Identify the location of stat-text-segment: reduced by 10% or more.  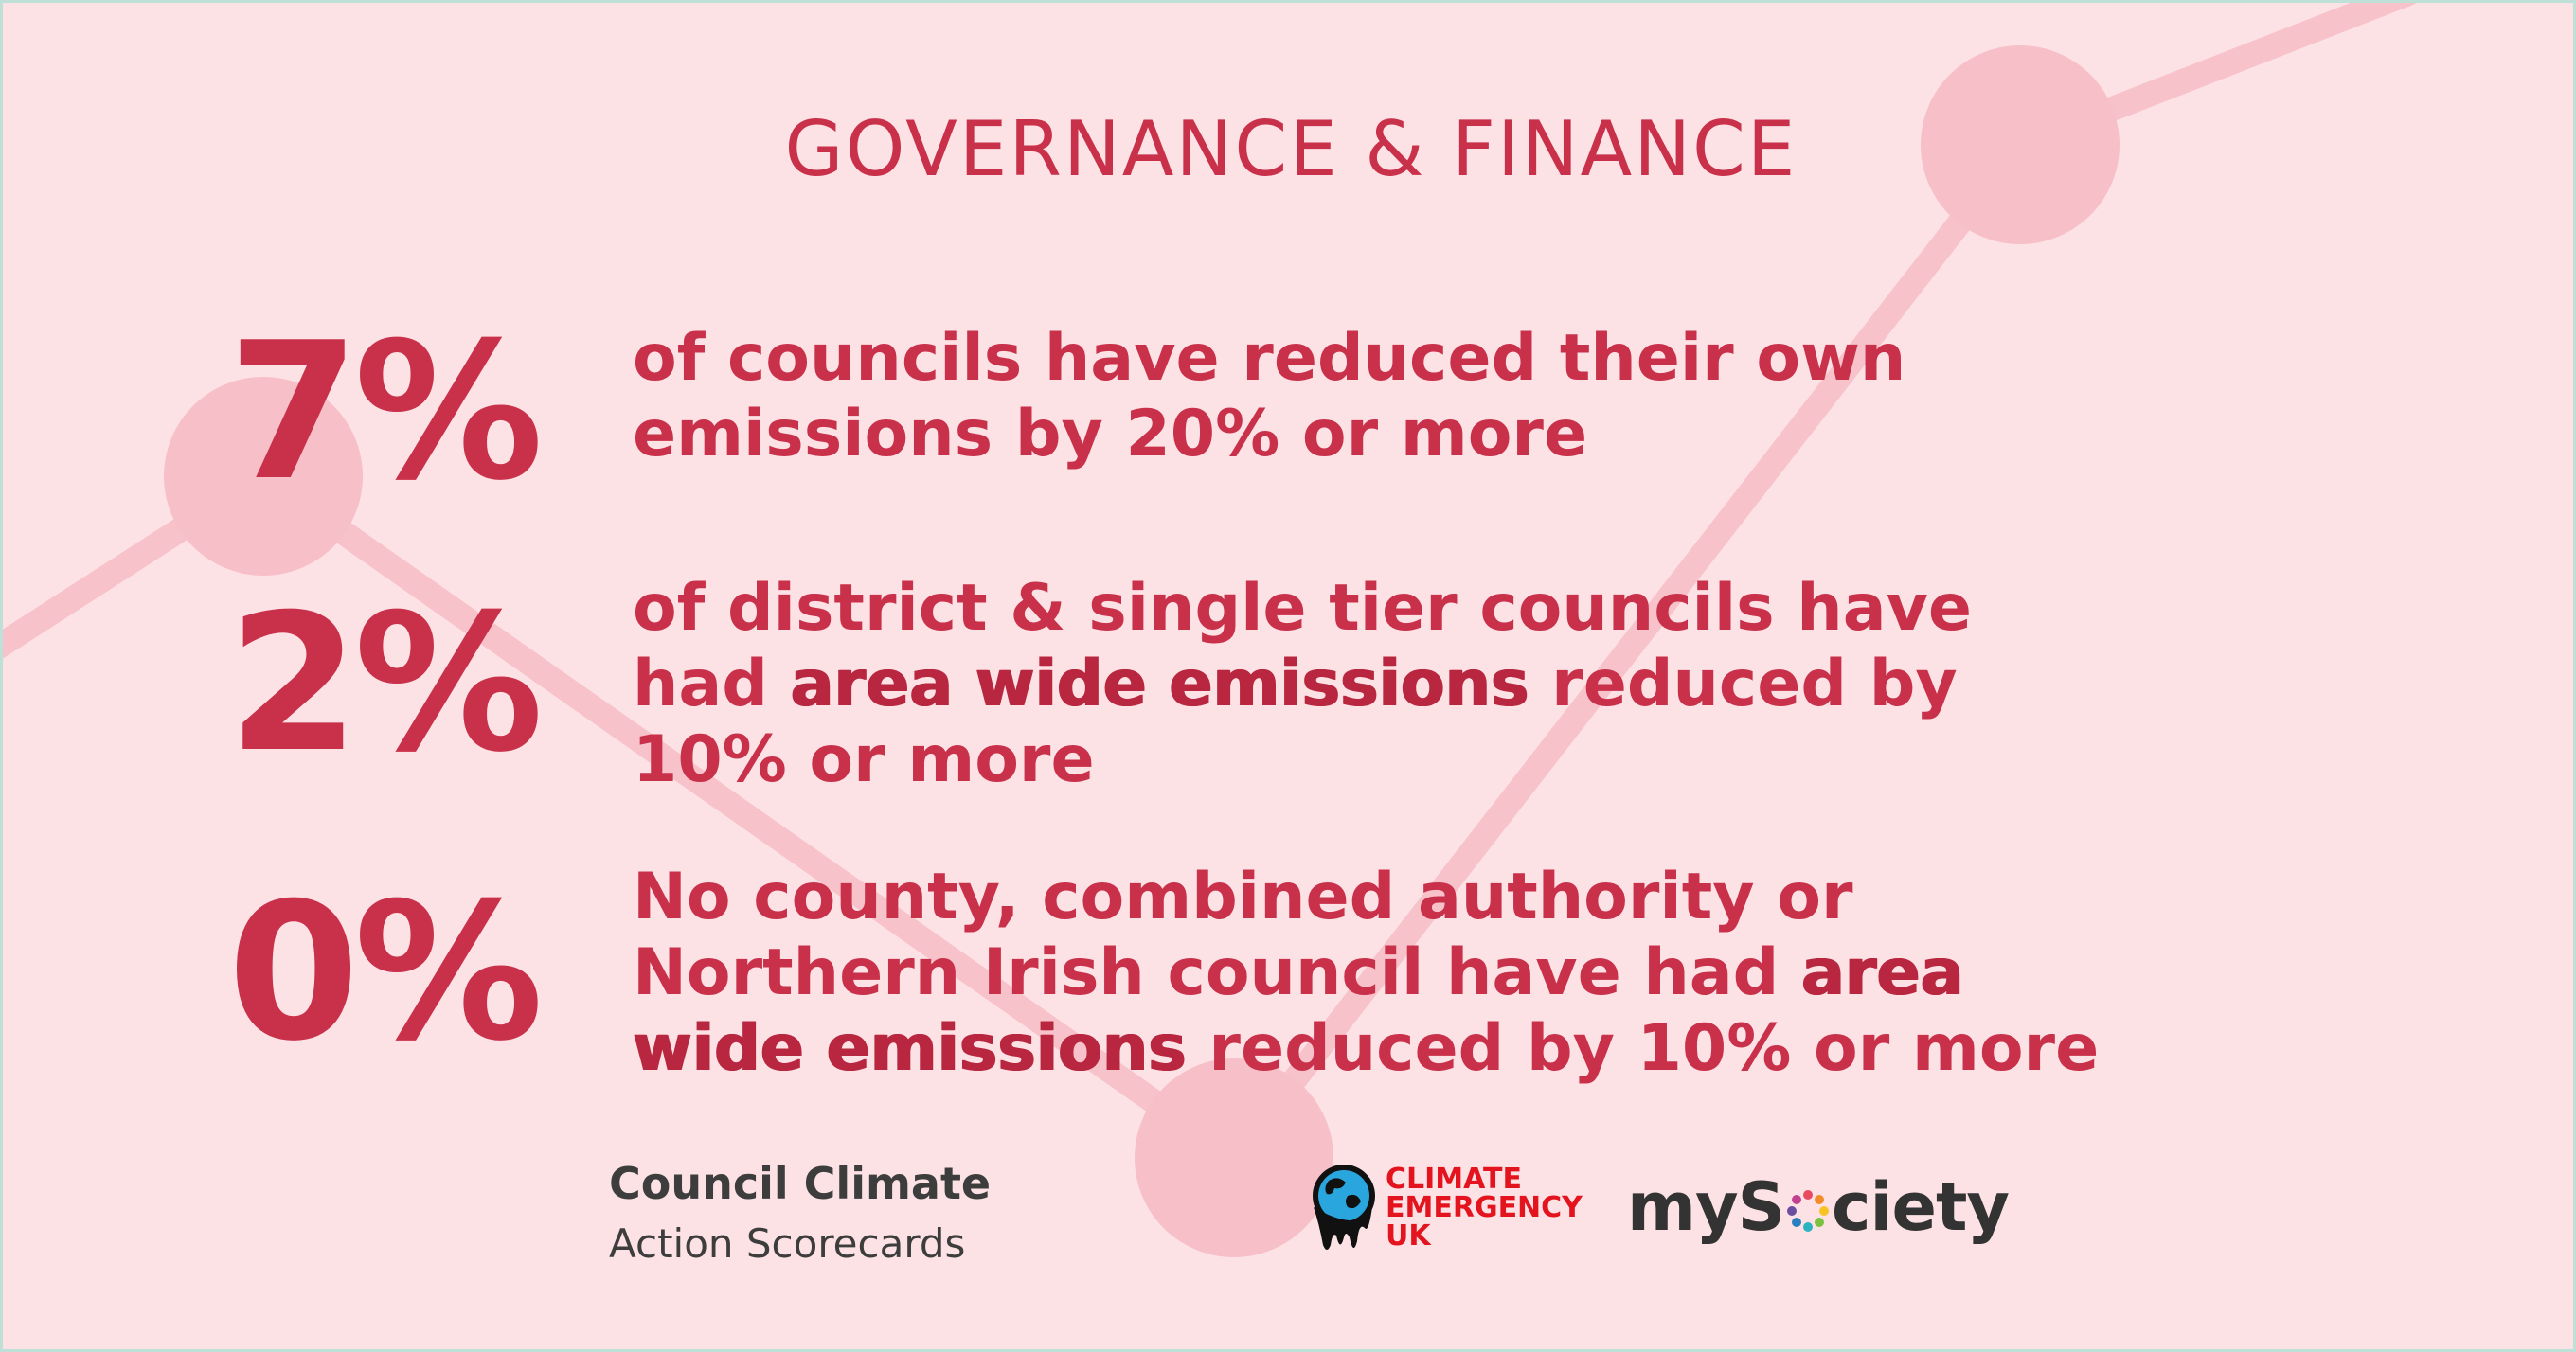
(1643, 1048).